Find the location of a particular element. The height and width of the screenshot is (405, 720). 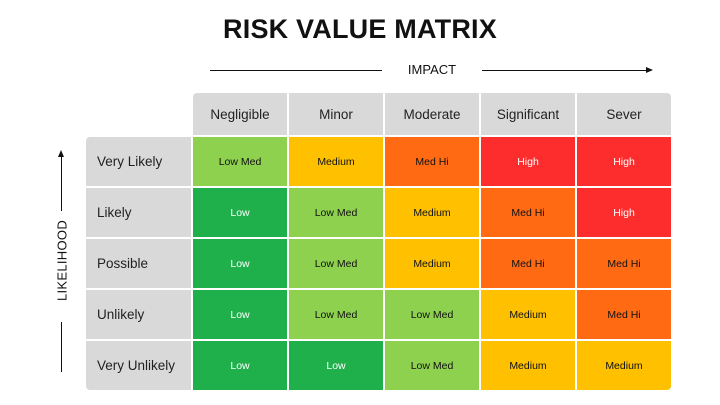

matrix-corner is located at coordinates (138, 114).